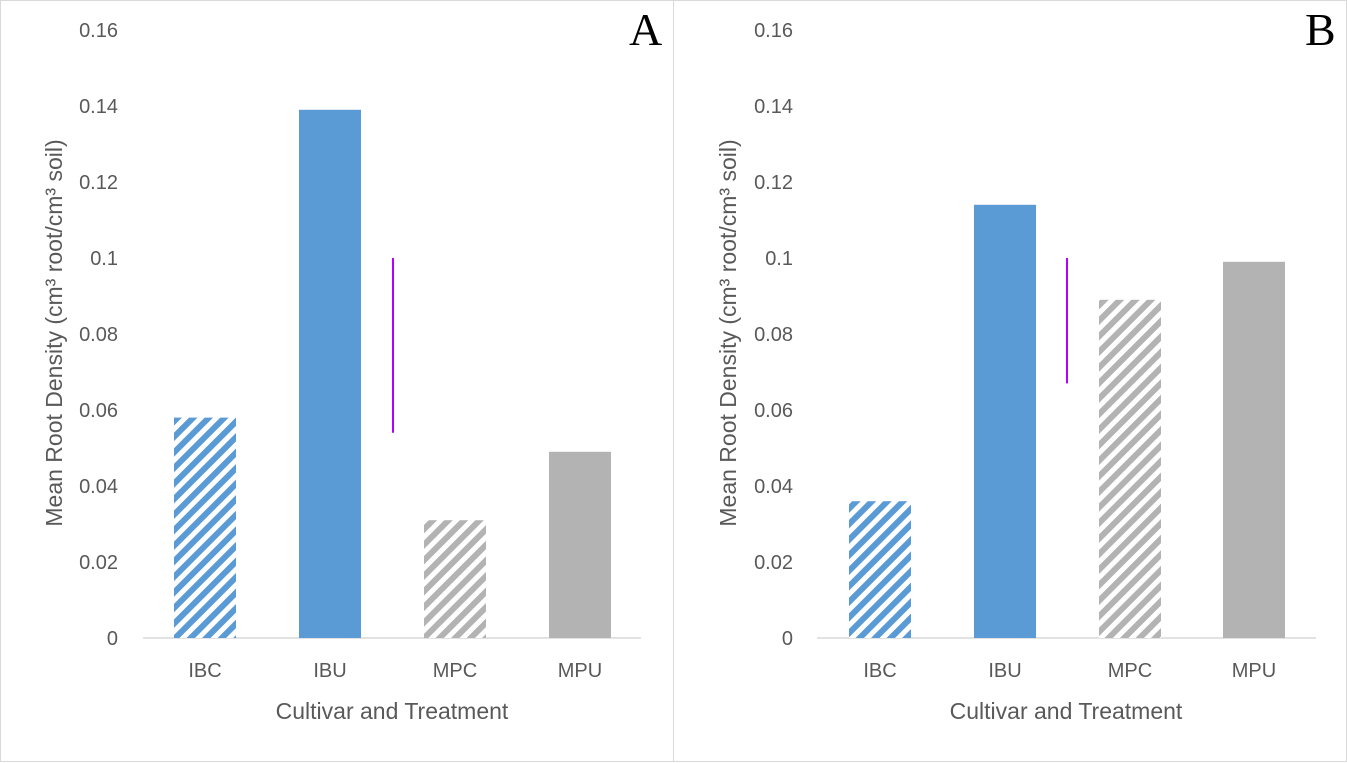  I want to click on panel-a-y-tick-label: 0.16, so click(98, 31).